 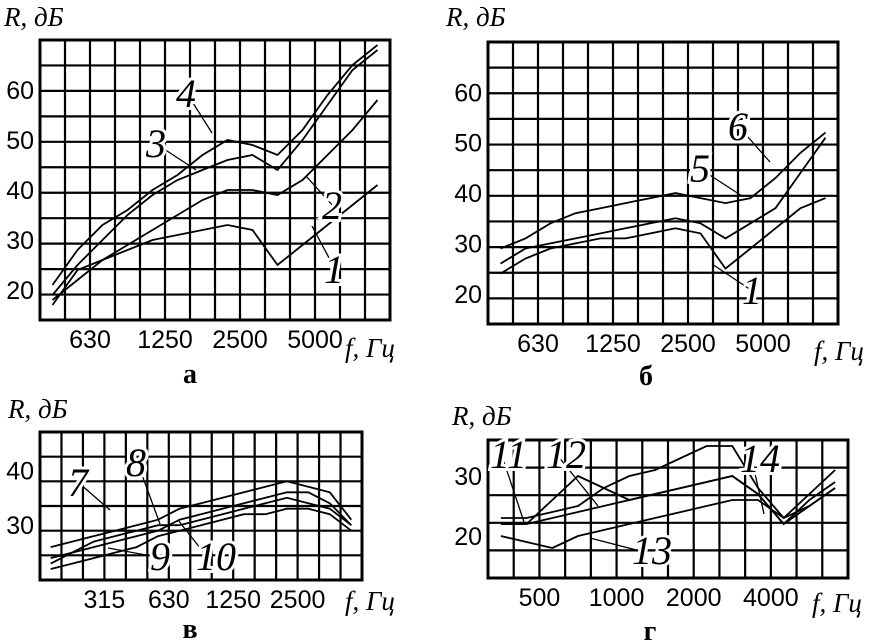 What do you see at coordinates (650, 629) in the screenshot?
I see `panel-label: г` at bounding box center [650, 629].